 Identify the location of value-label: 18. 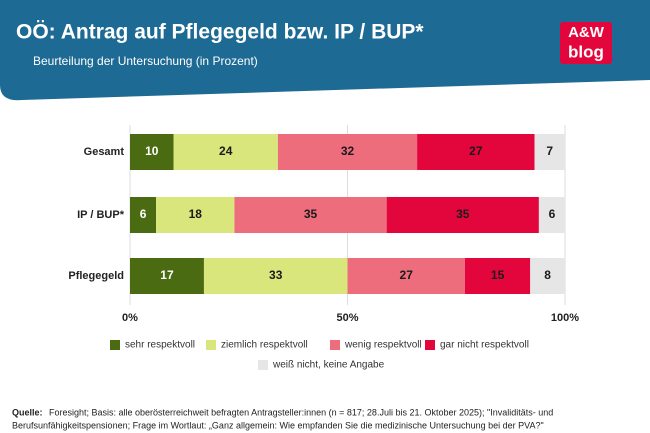
(196, 214).